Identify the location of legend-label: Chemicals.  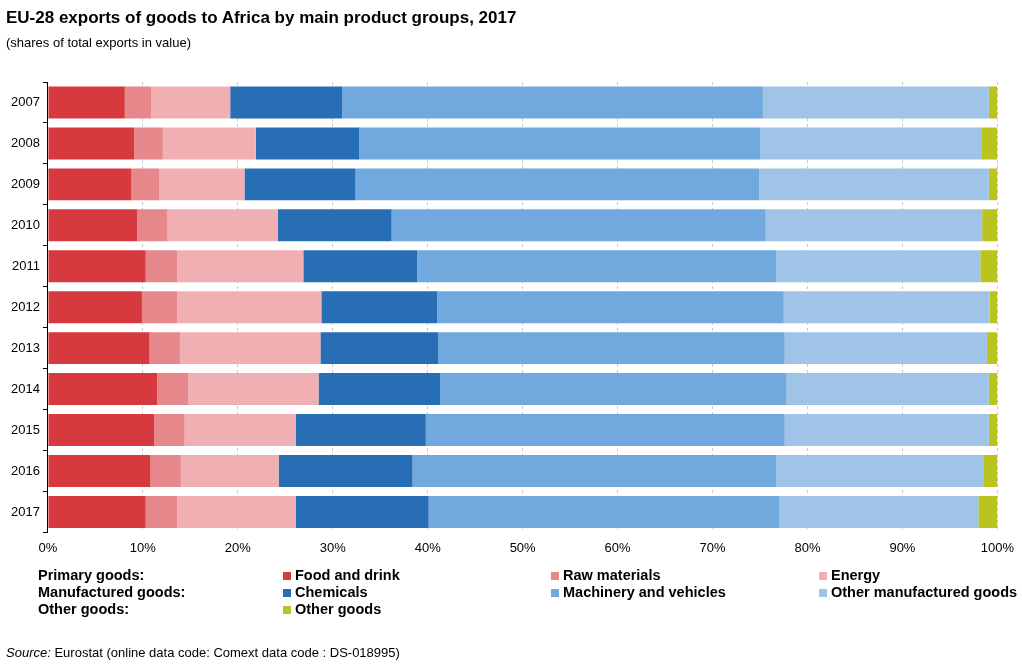
(331, 592).